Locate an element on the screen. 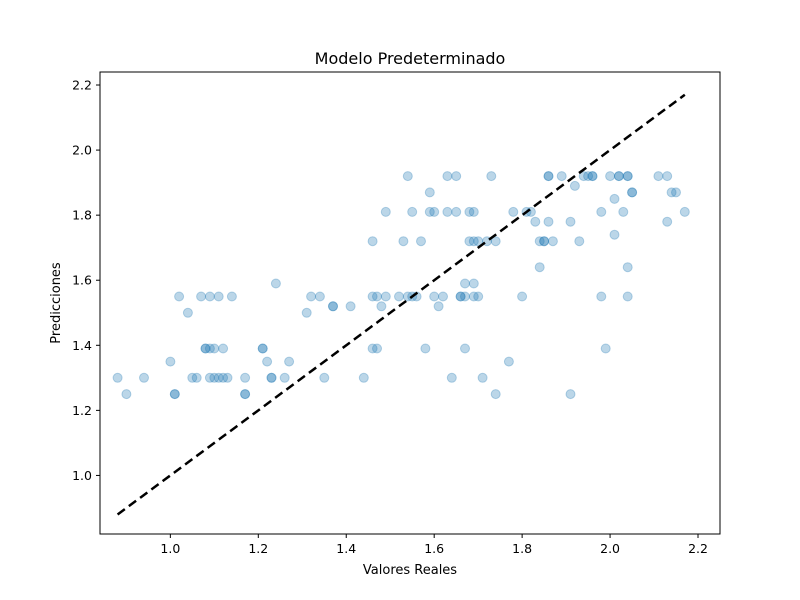 This screenshot has height=600, width=800. y-tick-label: 1.4 is located at coordinates (82, 345).